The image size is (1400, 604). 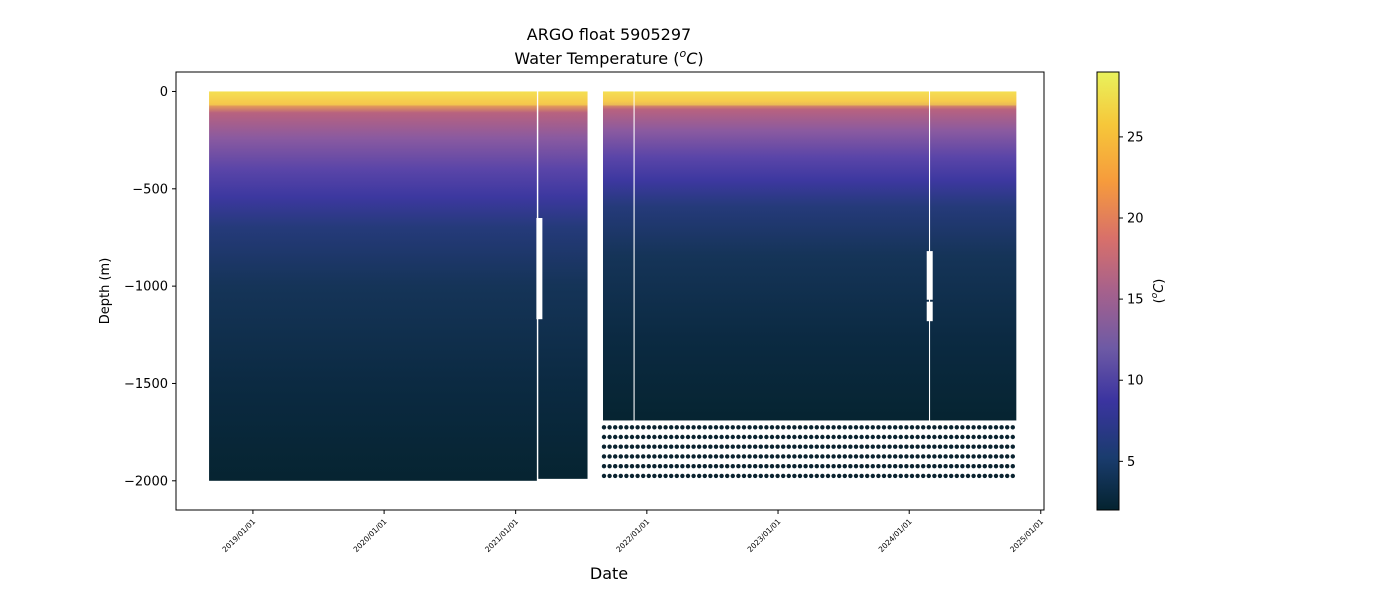 I want to click on x-tick-label: 2025/01/01, so click(x=1026, y=535).